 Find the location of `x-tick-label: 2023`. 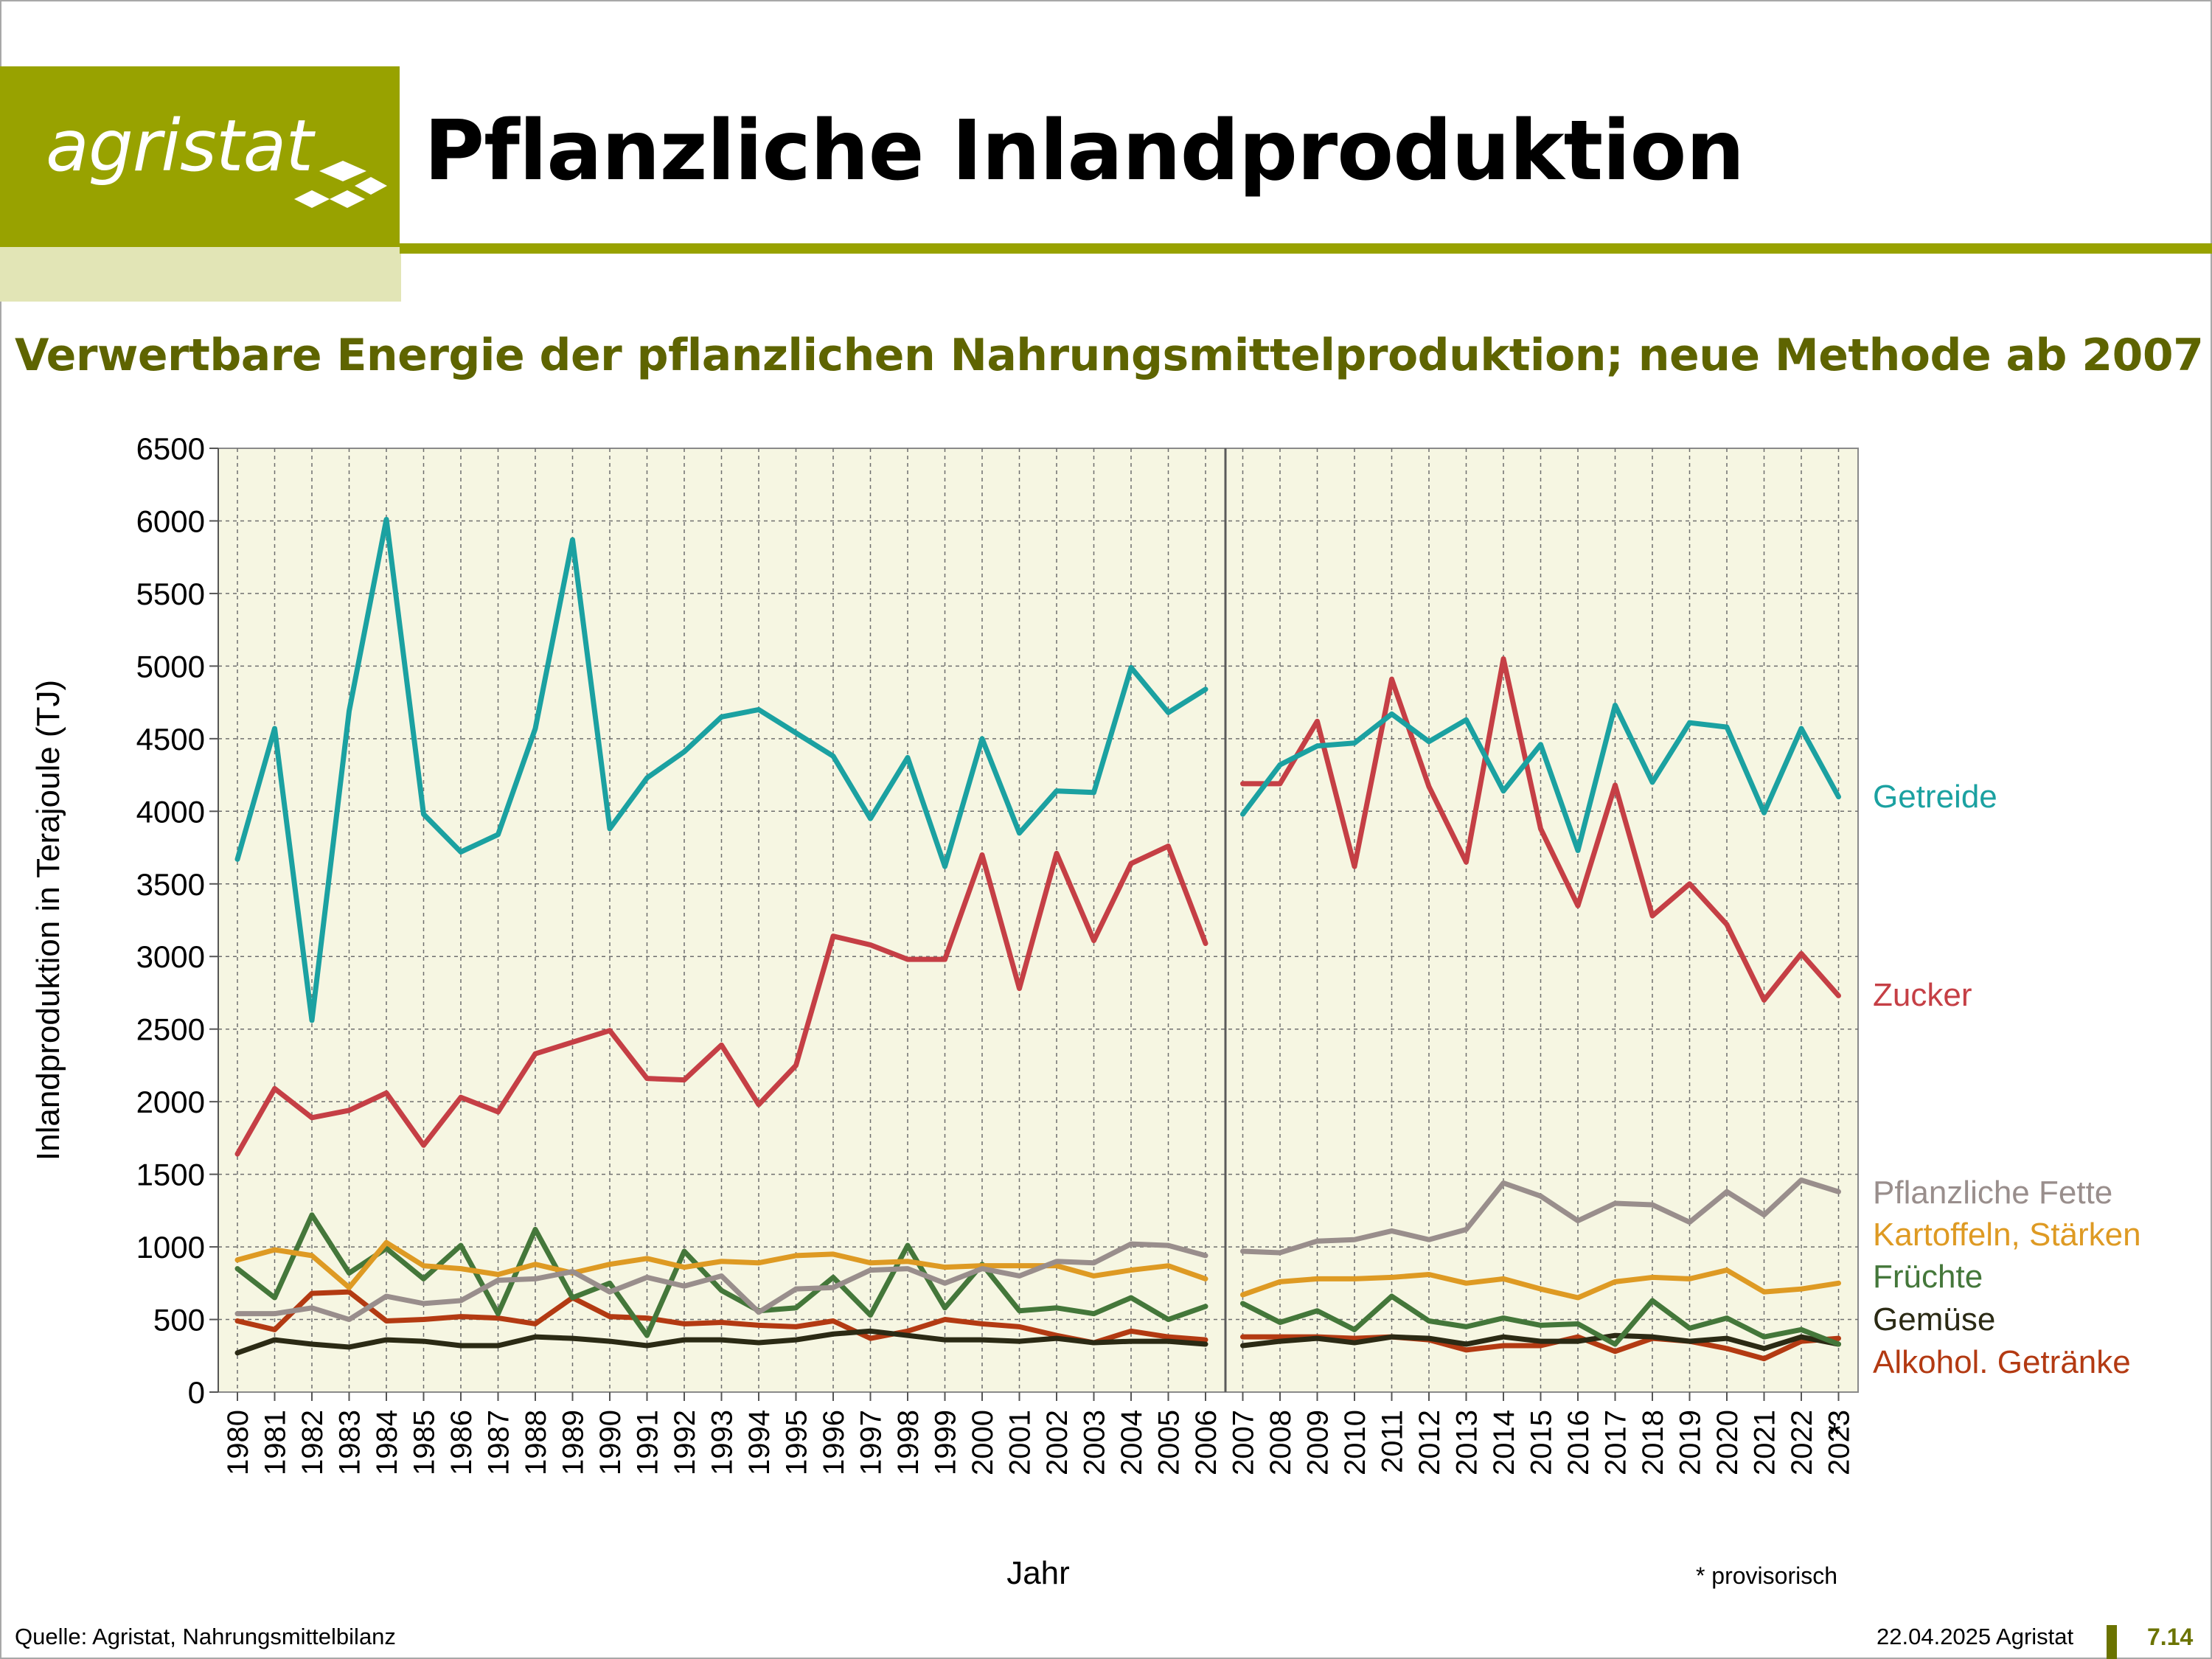

x-tick-label: 2023 is located at coordinates (1839, 1442).